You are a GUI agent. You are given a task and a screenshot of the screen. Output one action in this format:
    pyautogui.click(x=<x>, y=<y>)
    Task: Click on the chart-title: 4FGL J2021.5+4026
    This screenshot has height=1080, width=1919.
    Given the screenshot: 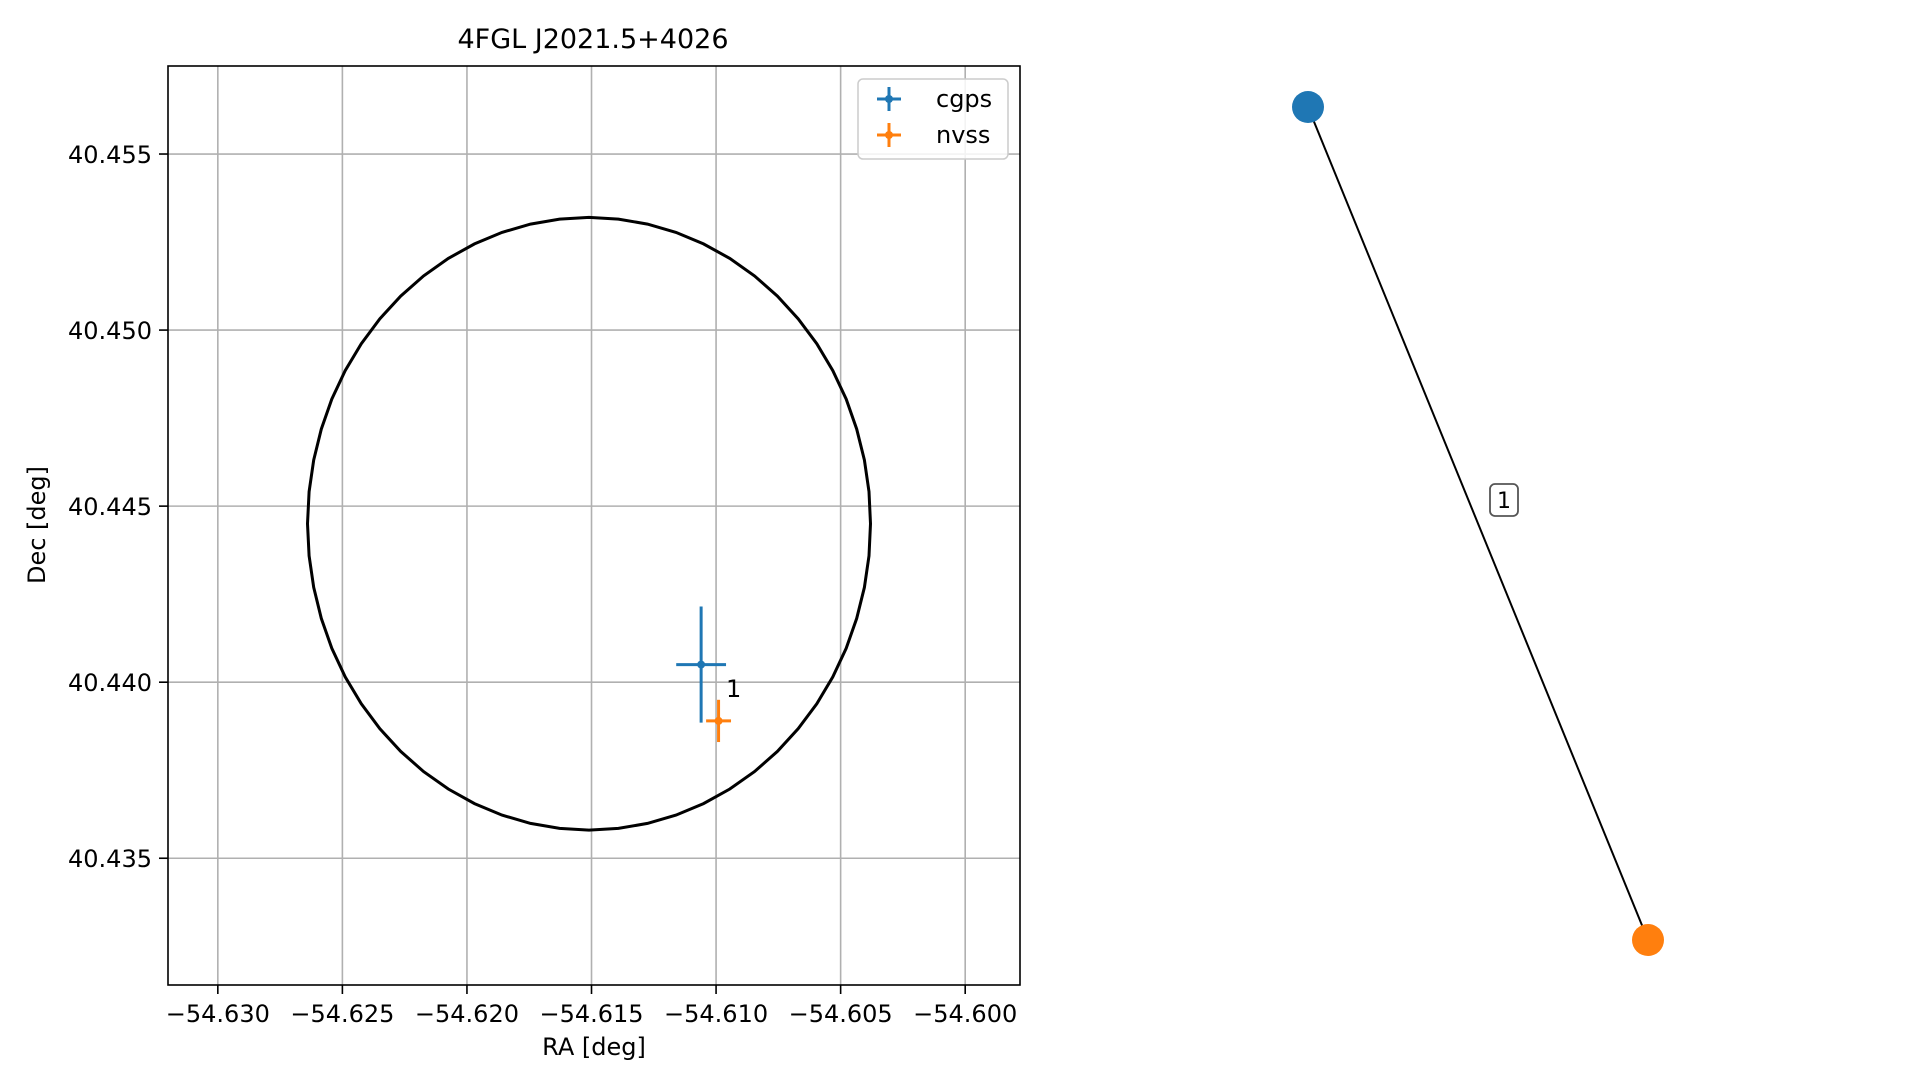 What is the action you would take?
    pyautogui.click(x=592, y=39)
    